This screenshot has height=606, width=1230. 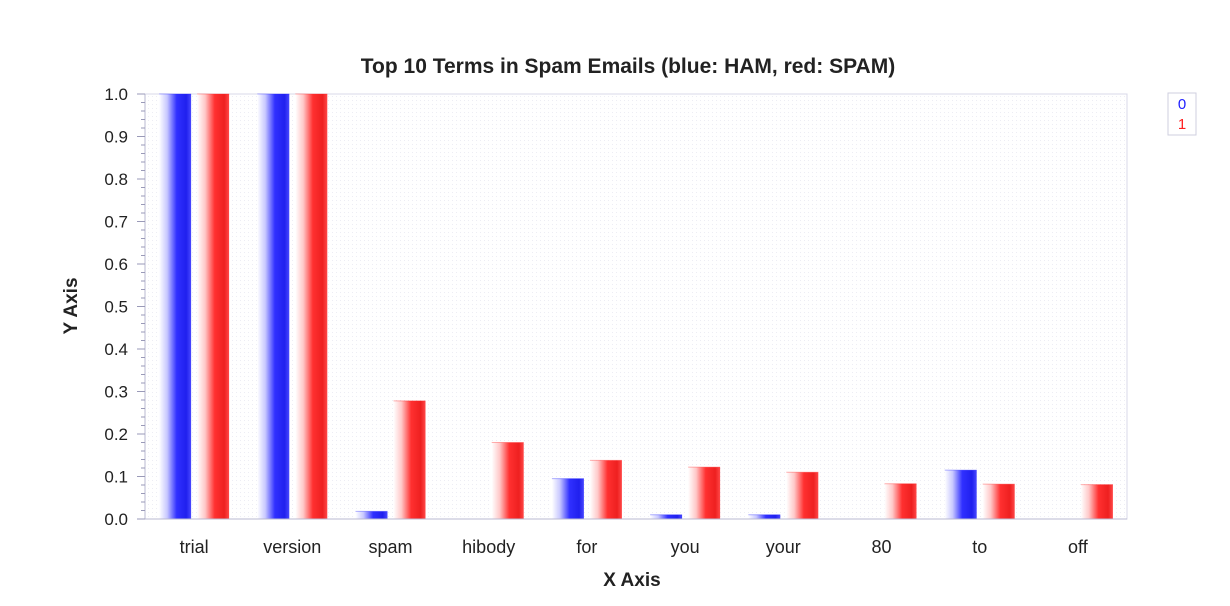 I want to click on x-tick-label: trial, so click(x=194, y=547).